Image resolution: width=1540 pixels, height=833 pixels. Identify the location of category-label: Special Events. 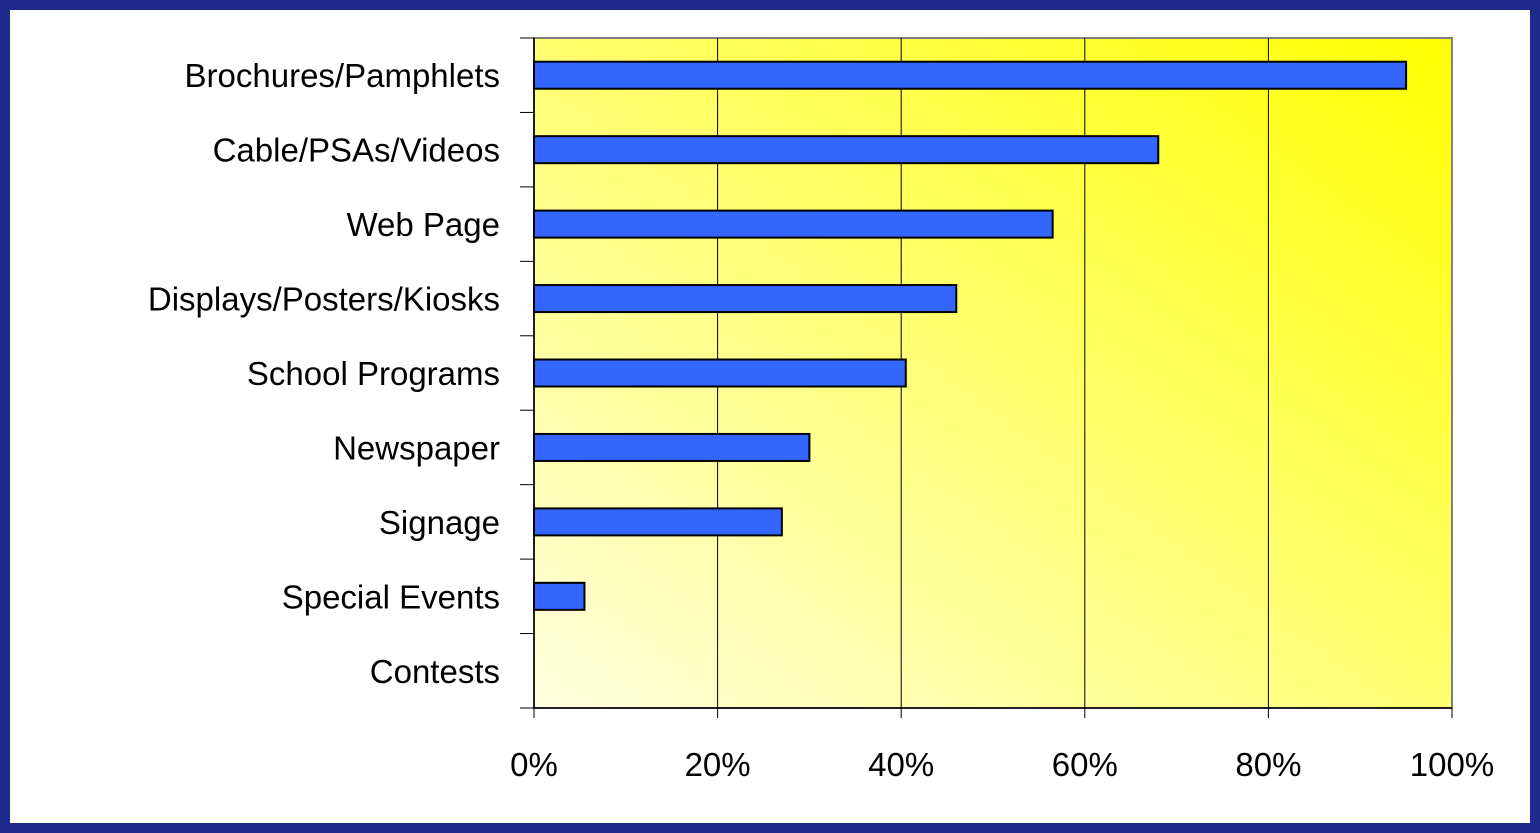
(391, 596).